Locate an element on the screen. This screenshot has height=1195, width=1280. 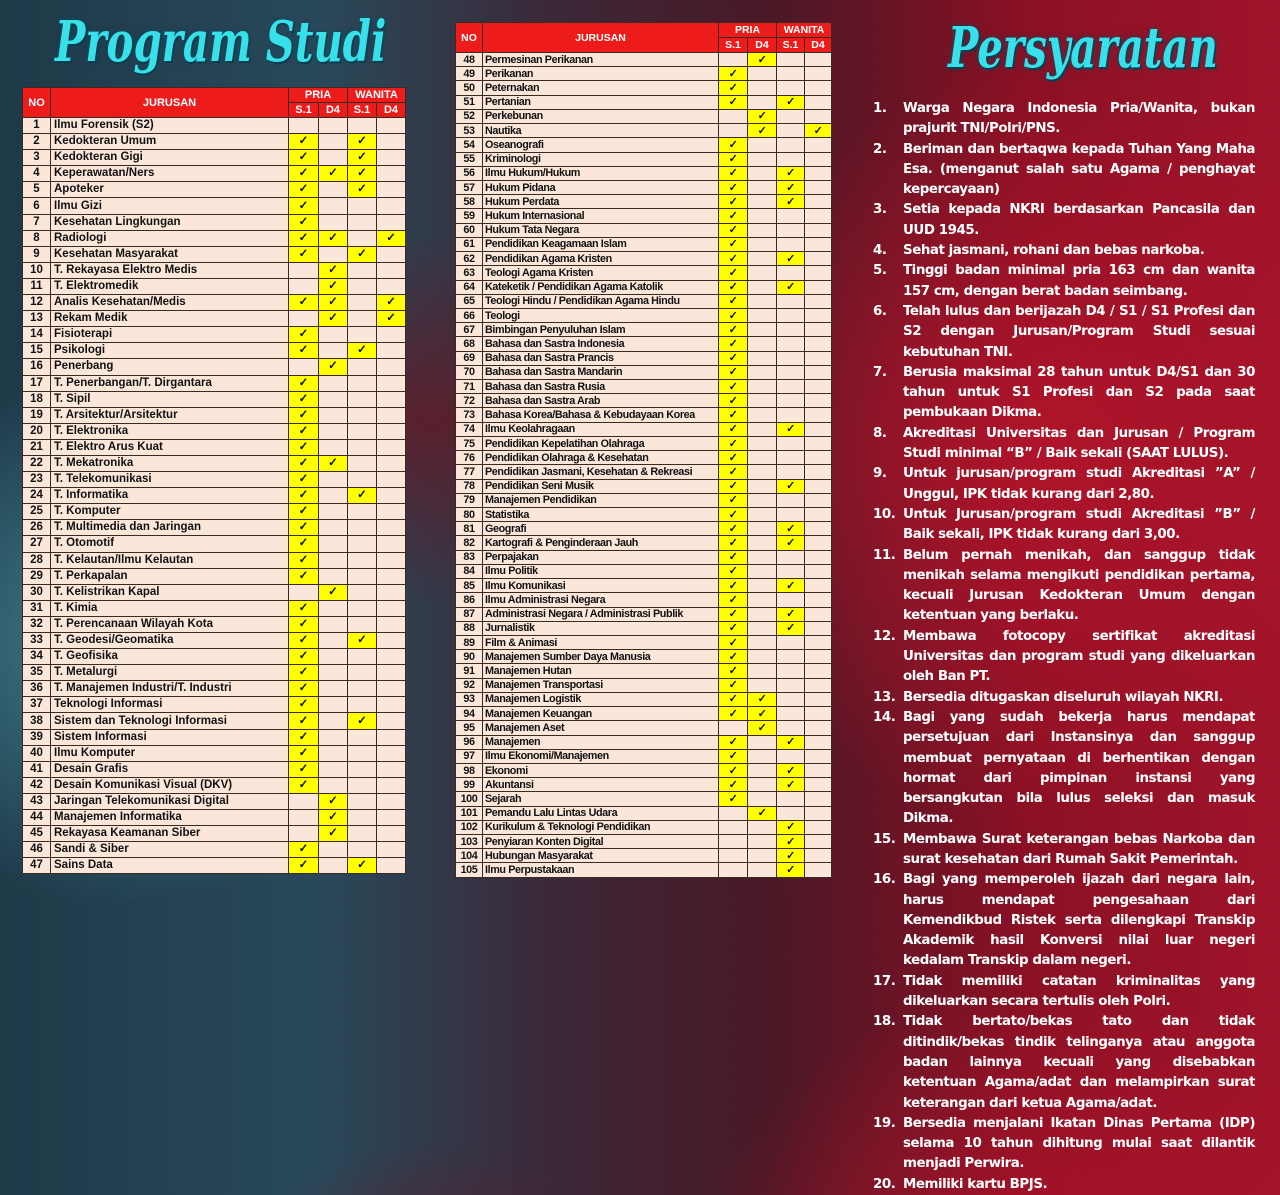
jurusan-name: Perikanan is located at coordinates (600, 74).